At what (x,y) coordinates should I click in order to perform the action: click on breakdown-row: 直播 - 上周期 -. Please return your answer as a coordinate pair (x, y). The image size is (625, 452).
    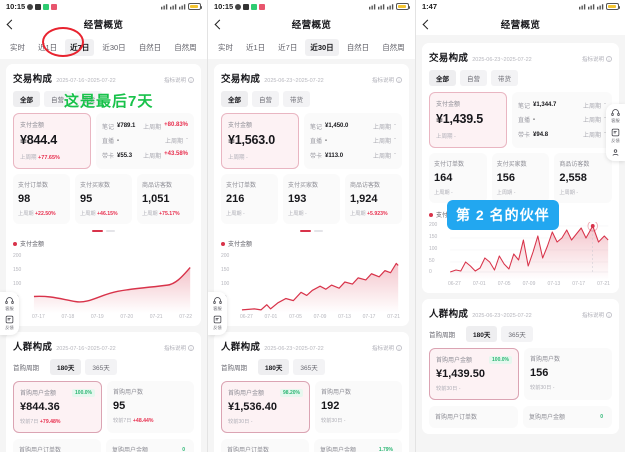
    Looking at the image, I should click on (145, 140).